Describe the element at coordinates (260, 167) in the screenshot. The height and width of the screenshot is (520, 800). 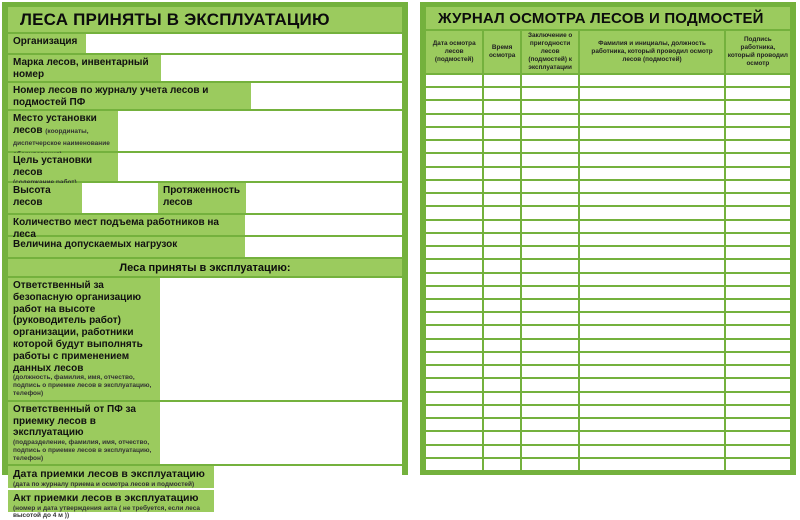
I see `install-purpose-field` at that location.